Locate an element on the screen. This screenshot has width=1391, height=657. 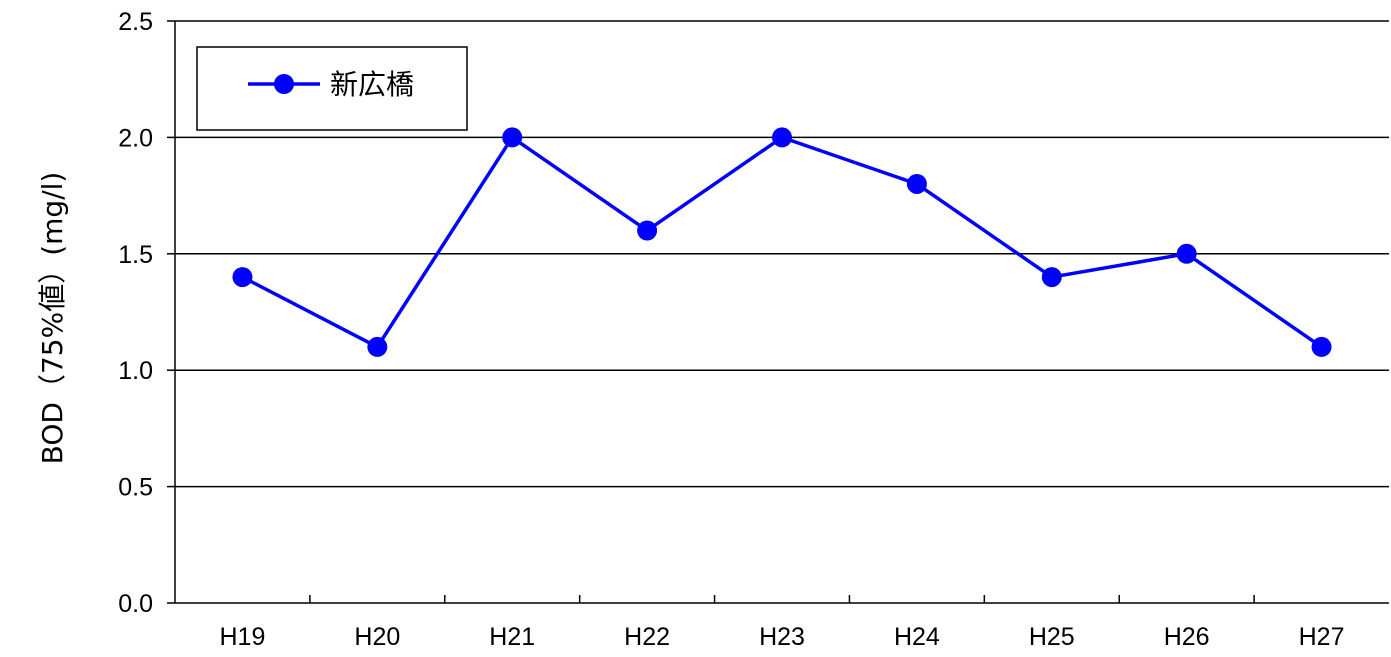
x-tick-label: H26 is located at coordinates (1187, 637).